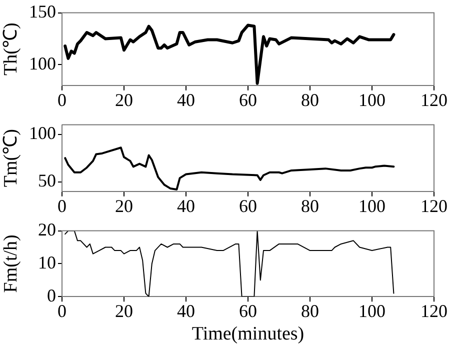 Image resolution: width=474 pixels, height=346 pixels. I want to click on y-tick-label: 10, so click(47, 262).